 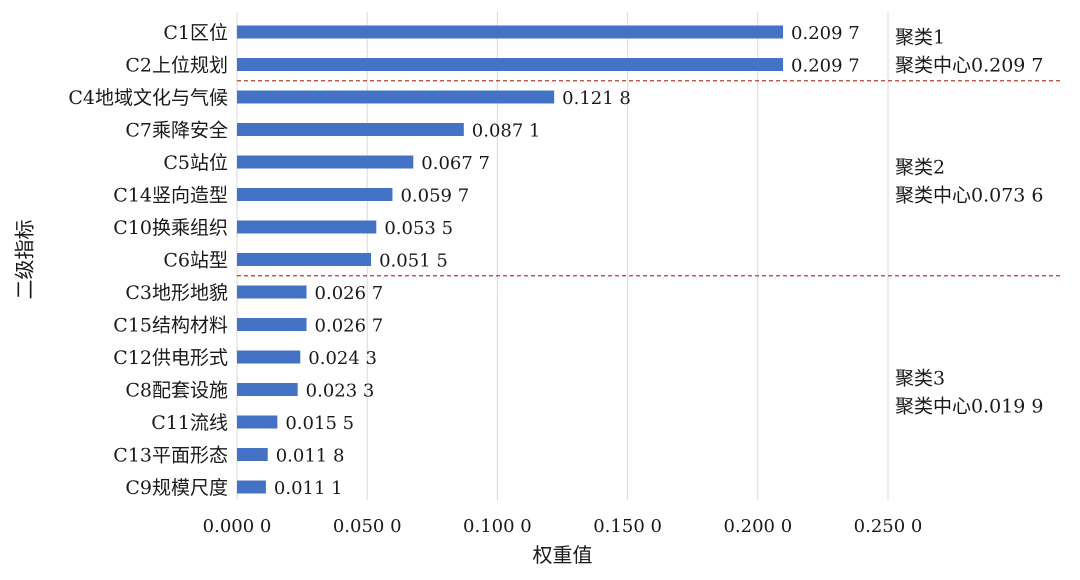 What do you see at coordinates (418, 228) in the screenshot?
I see `data-label: 0.053 5` at bounding box center [418, 228].